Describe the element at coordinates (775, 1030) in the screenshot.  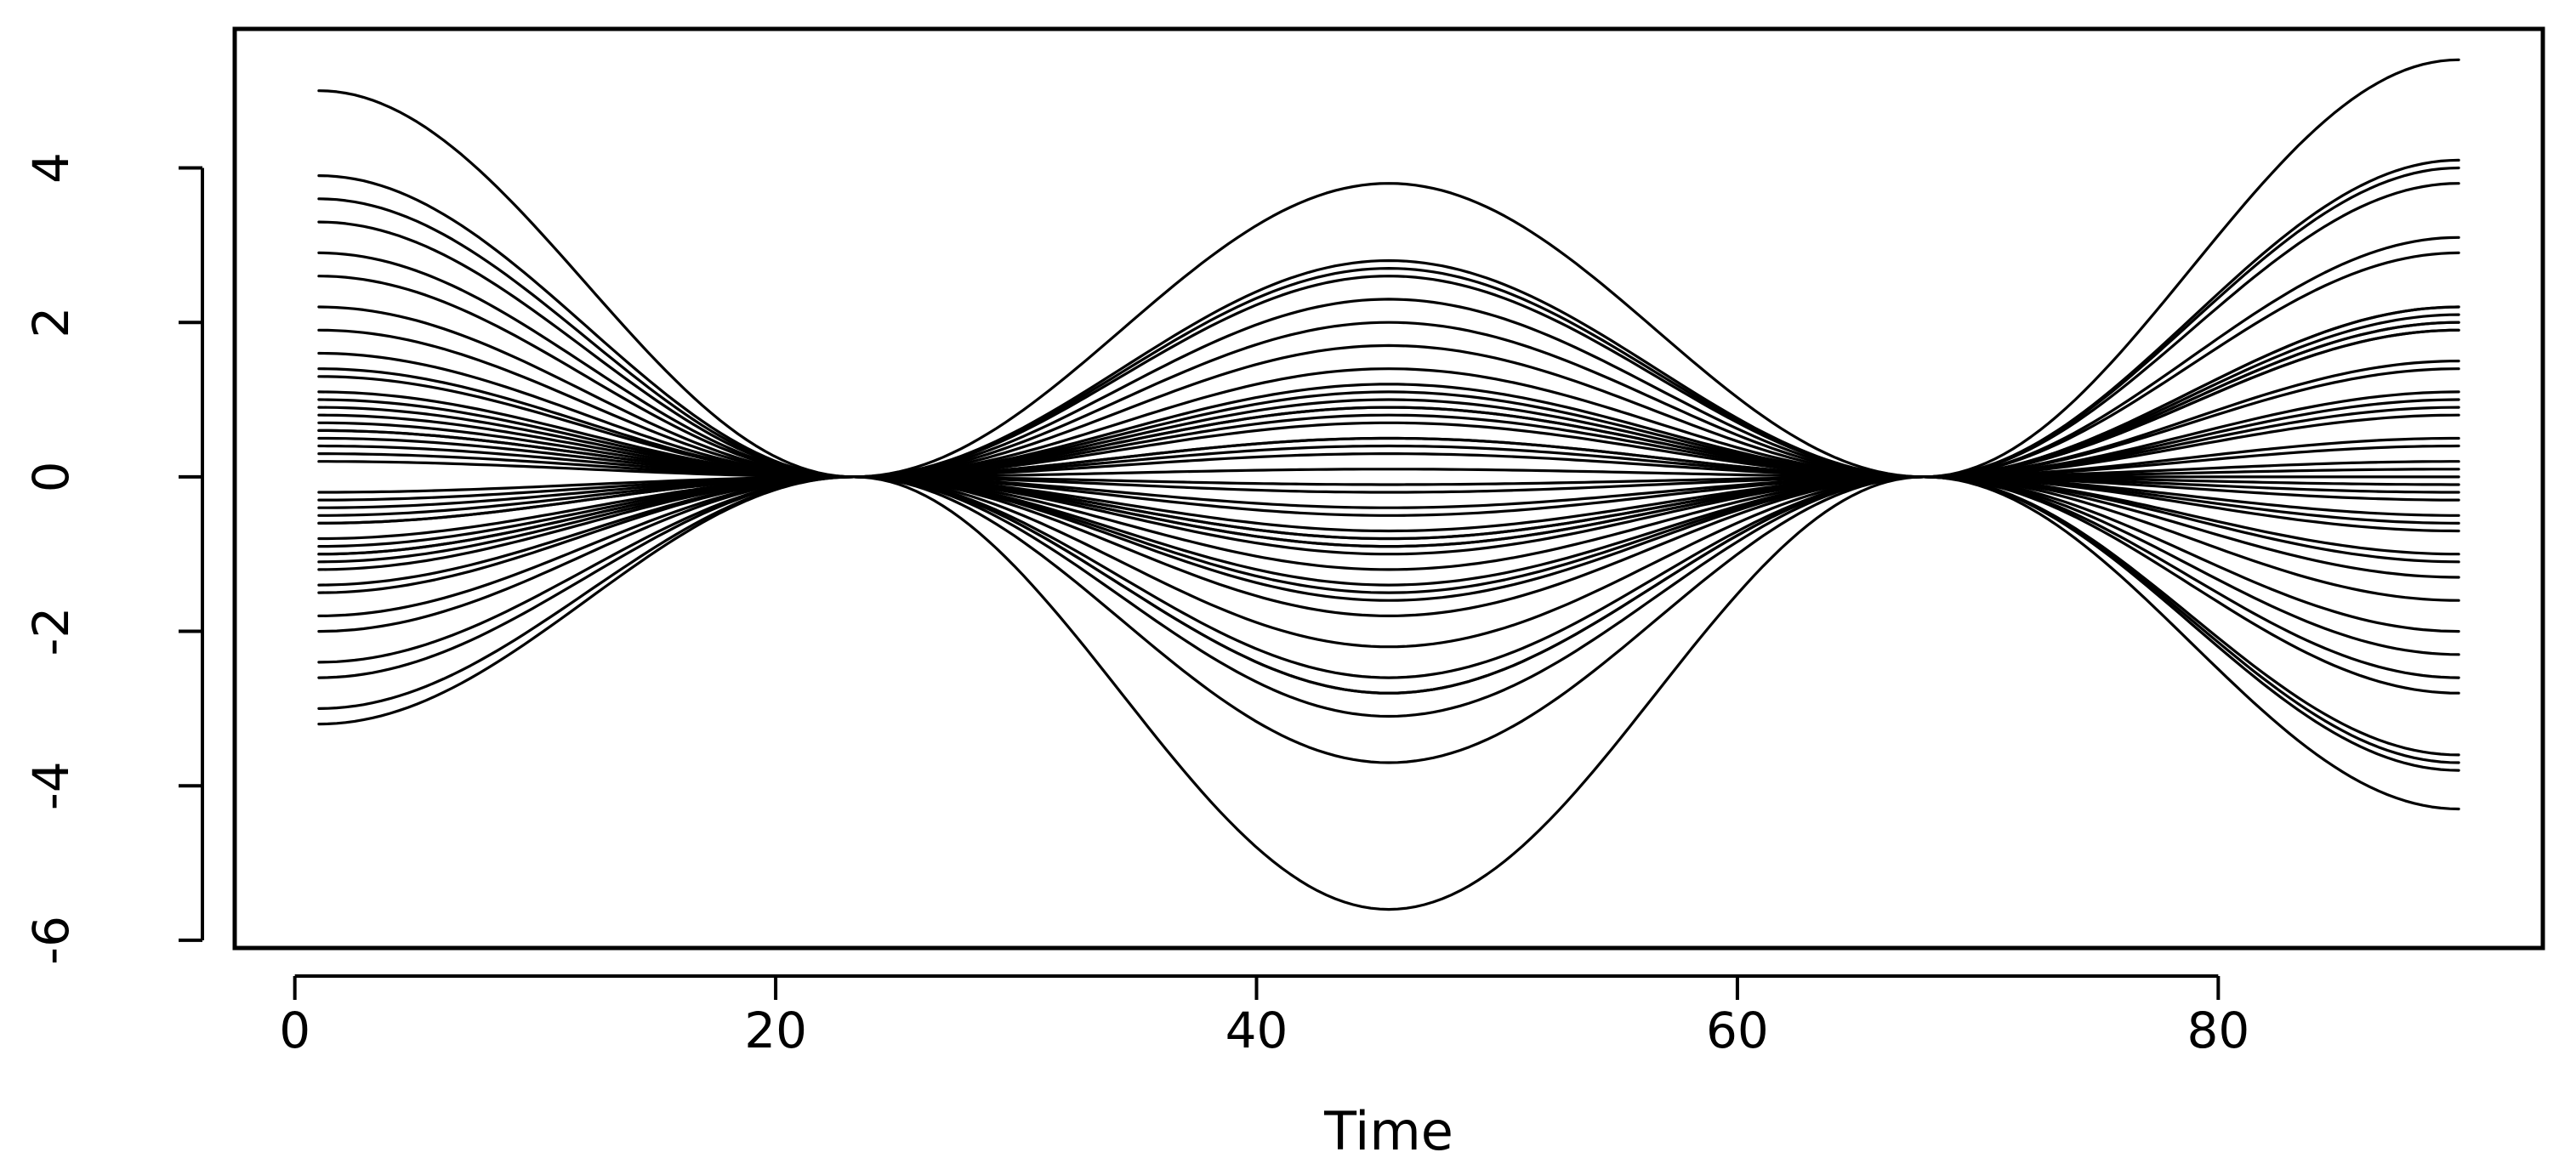
I see `x-tick-label: 20` at that location.